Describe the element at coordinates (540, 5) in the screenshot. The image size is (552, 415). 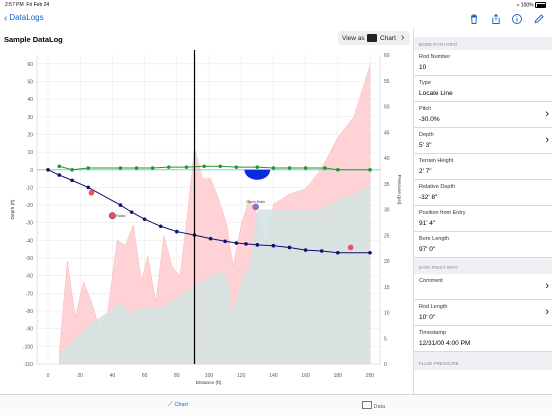
I see `battery-icon` at that location.